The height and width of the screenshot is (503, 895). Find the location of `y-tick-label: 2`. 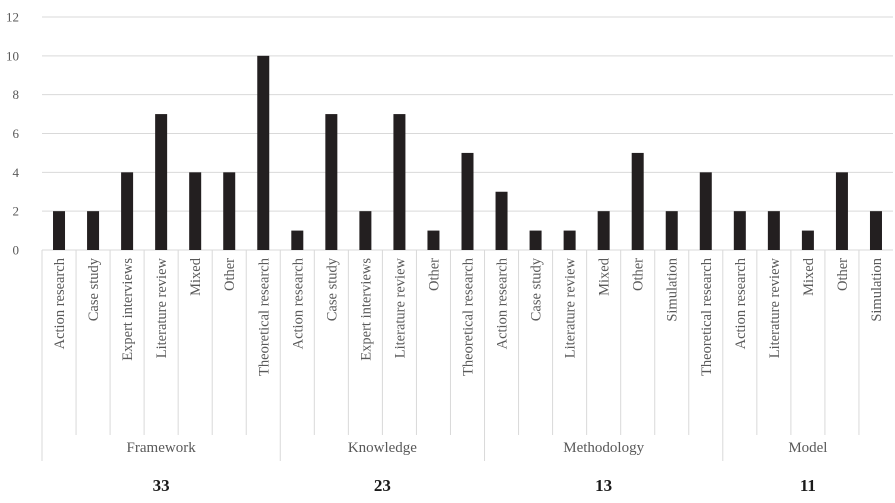

y-tick-label: 2 is located at coordinates (16, 211).